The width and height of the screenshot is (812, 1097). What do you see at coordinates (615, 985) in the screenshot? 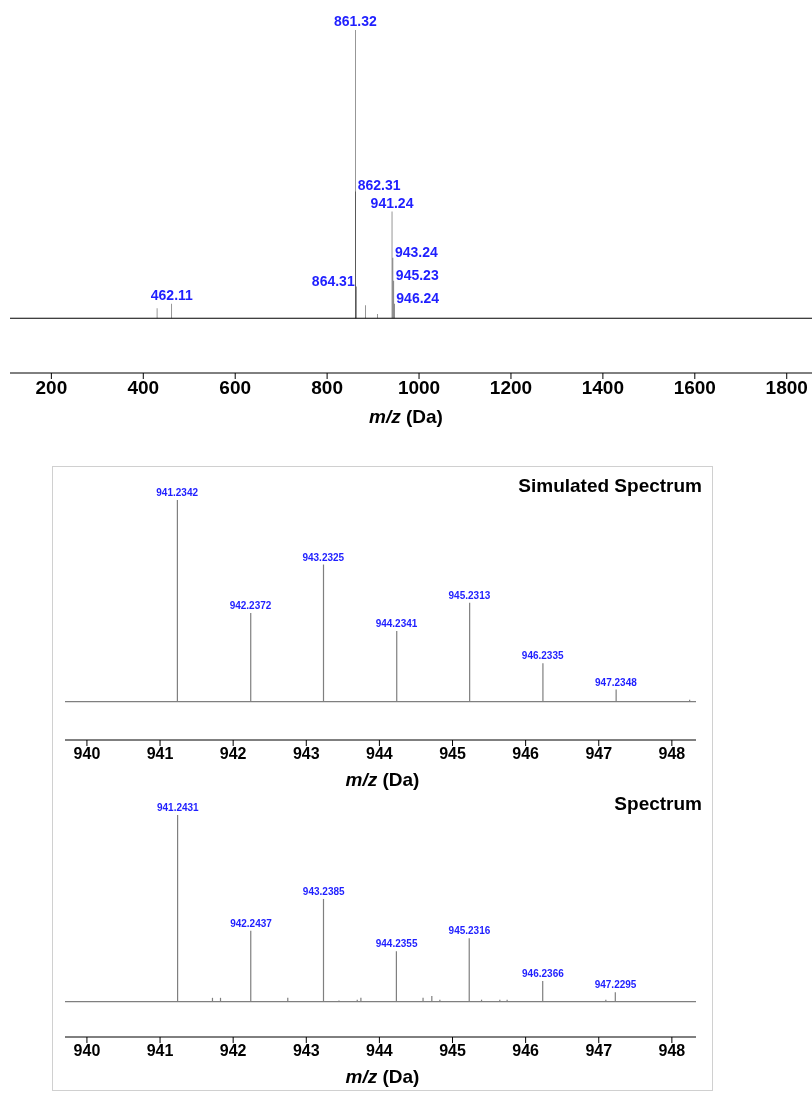
I see `annotation: 947.2295` at bounding box center [615, 985].